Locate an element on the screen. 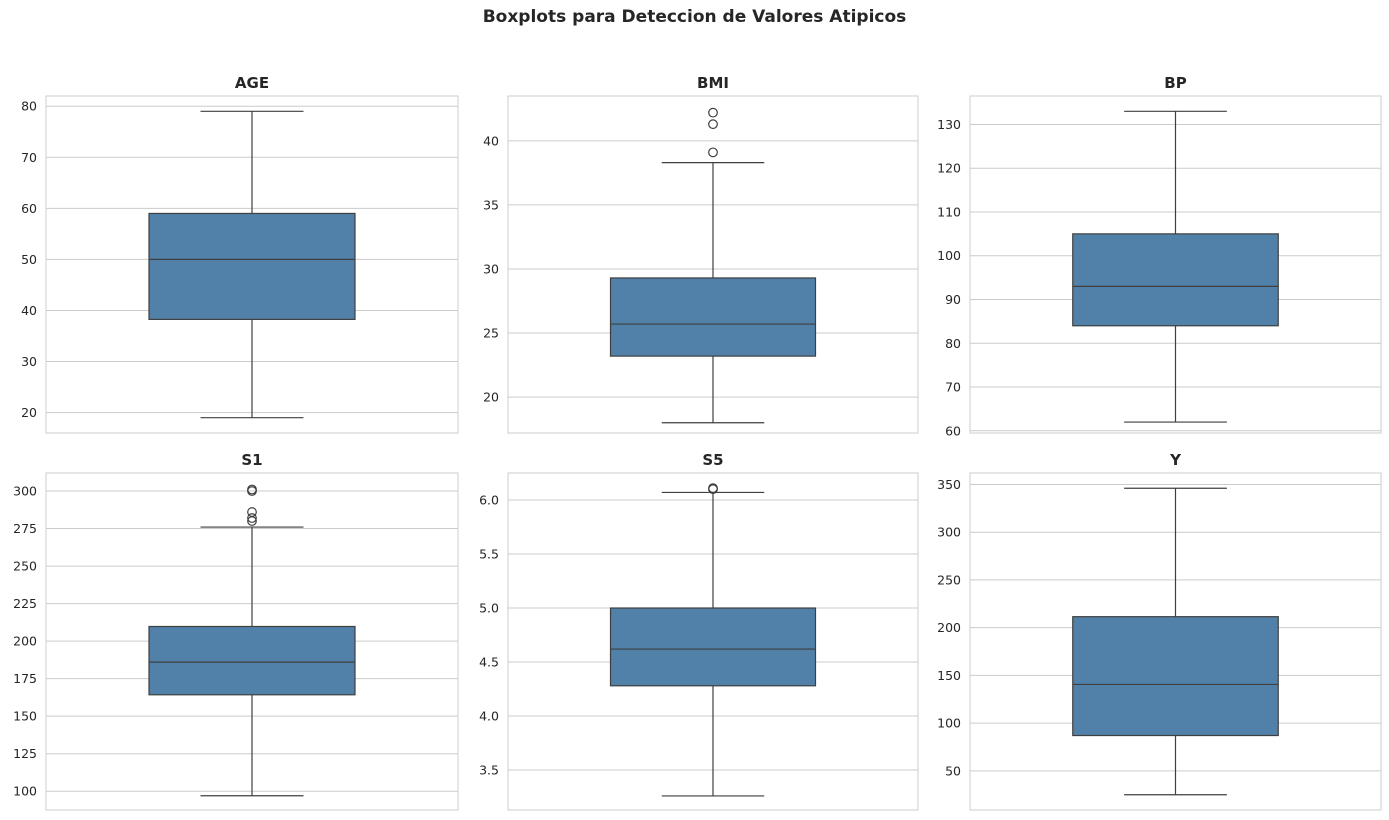 This screenshot has width=1389, height=820. y-tick-label: 275 is located at coordinates (25, 528).